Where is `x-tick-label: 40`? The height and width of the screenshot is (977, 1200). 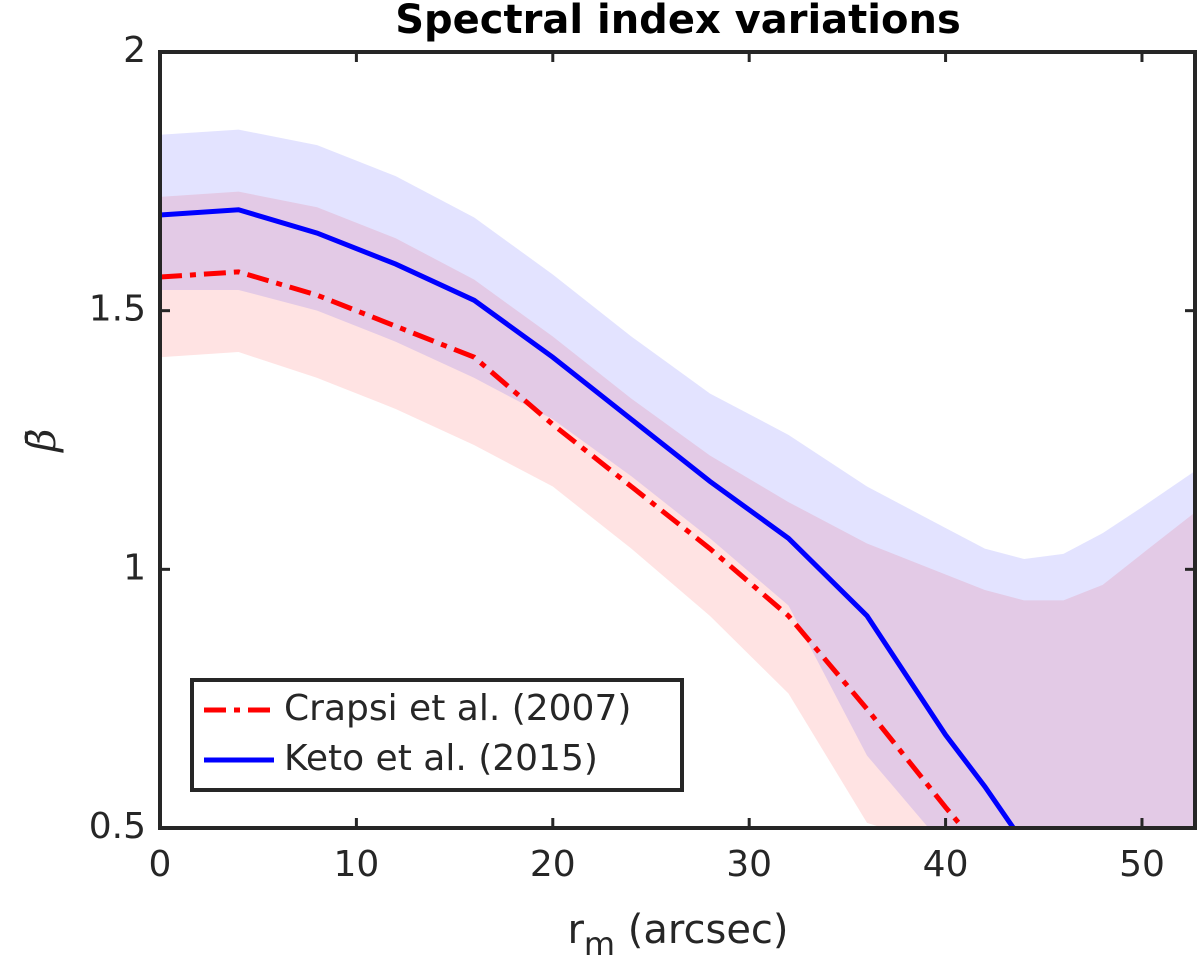 x-tick-label: 40 is located at coordinates (946, 864).